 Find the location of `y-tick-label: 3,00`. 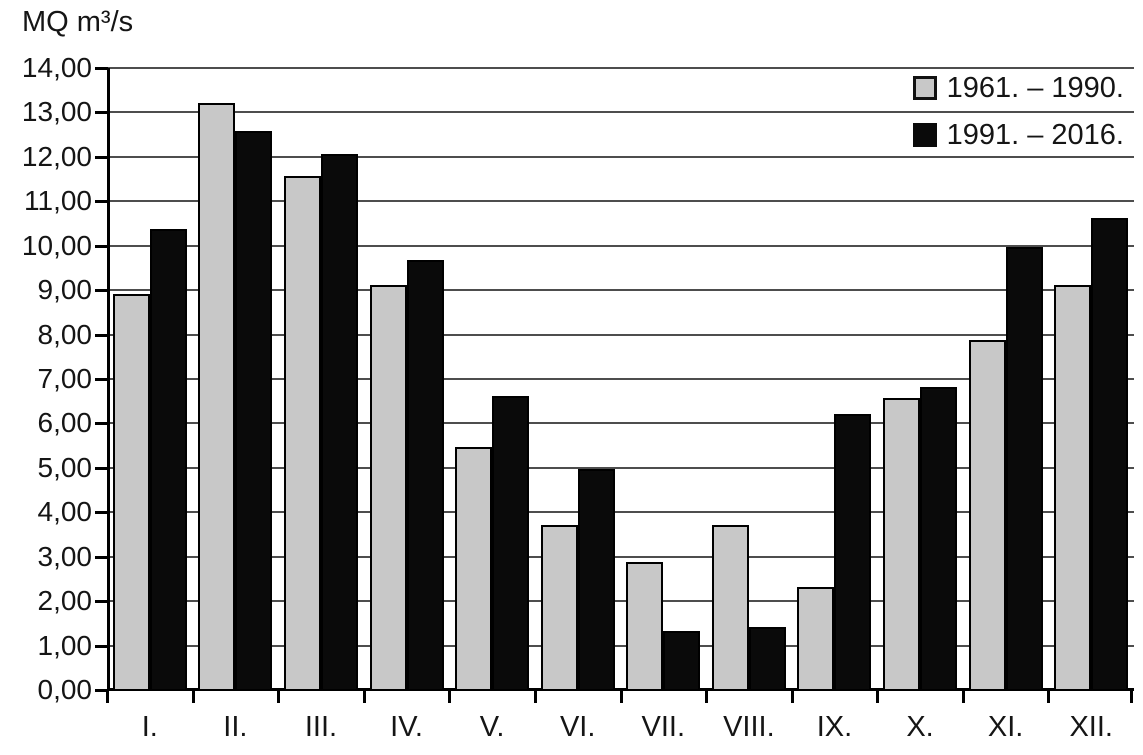

y-tick-label: 3,00 is located at coordinates (65, 556).